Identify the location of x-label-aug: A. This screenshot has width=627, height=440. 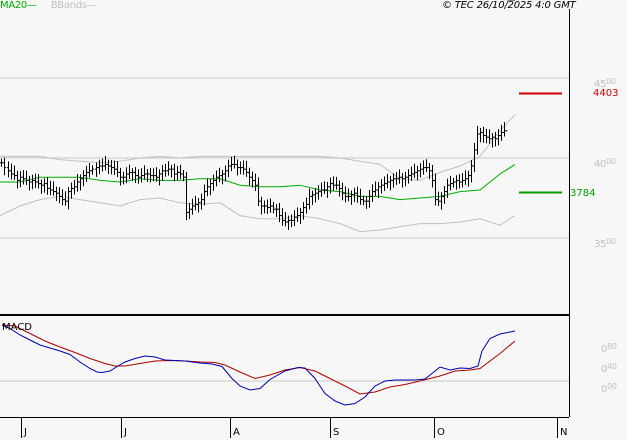
(236, 432).